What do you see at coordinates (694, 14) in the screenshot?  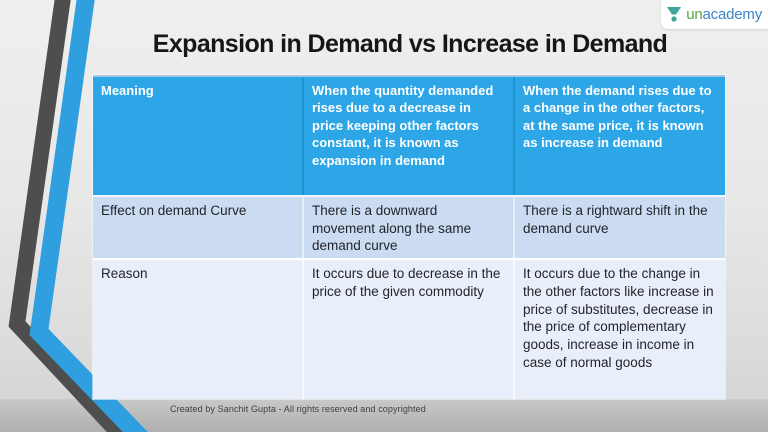 I see `logo-text-un: un` at bounding box center [694, 14].